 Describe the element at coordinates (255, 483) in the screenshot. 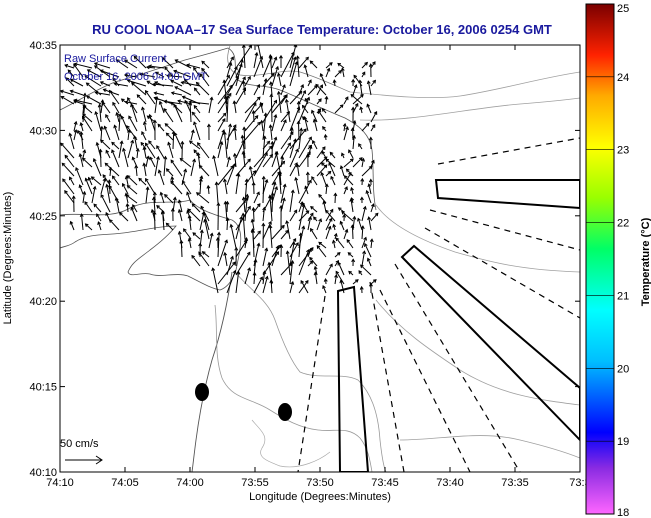

I see `x-tick-label: 73:55` at that location.